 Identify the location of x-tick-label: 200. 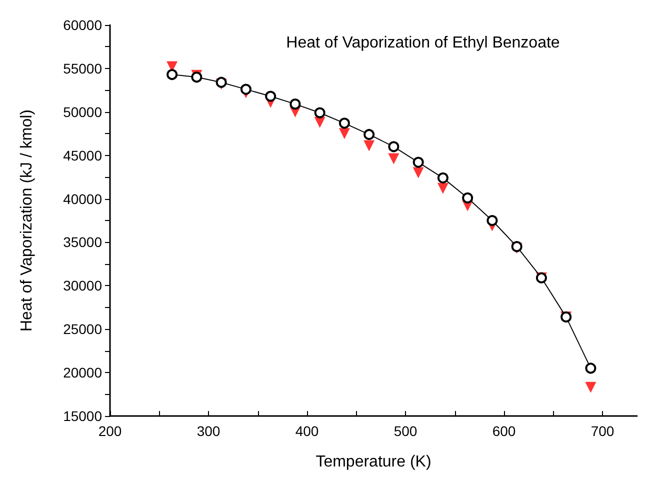
(110, 431).